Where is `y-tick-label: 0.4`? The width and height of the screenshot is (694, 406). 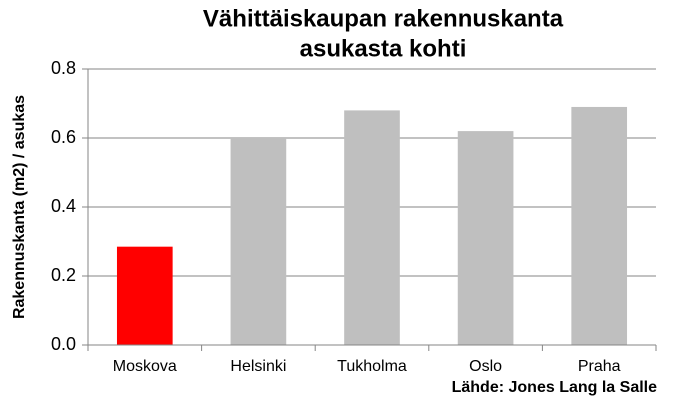
y-tick-label: 0.4 is located at coordinates (63, 206).